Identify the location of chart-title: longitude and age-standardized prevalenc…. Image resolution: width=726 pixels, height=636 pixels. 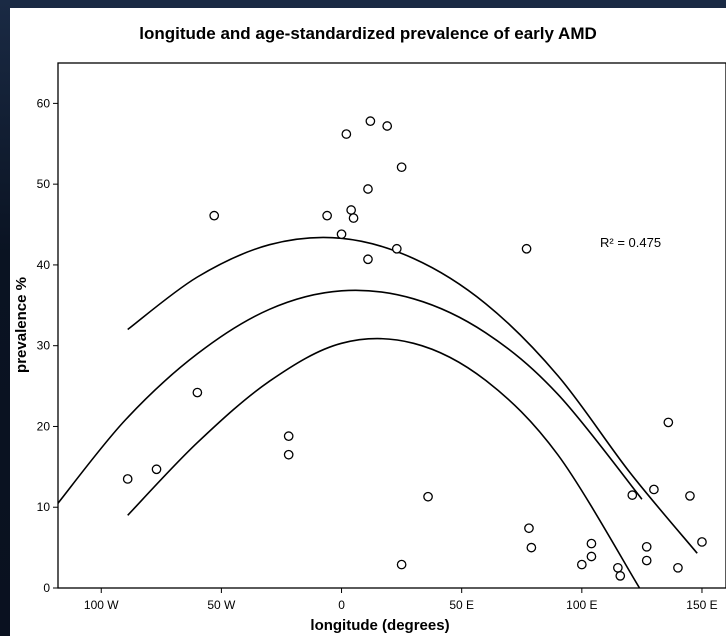
(368, 33).